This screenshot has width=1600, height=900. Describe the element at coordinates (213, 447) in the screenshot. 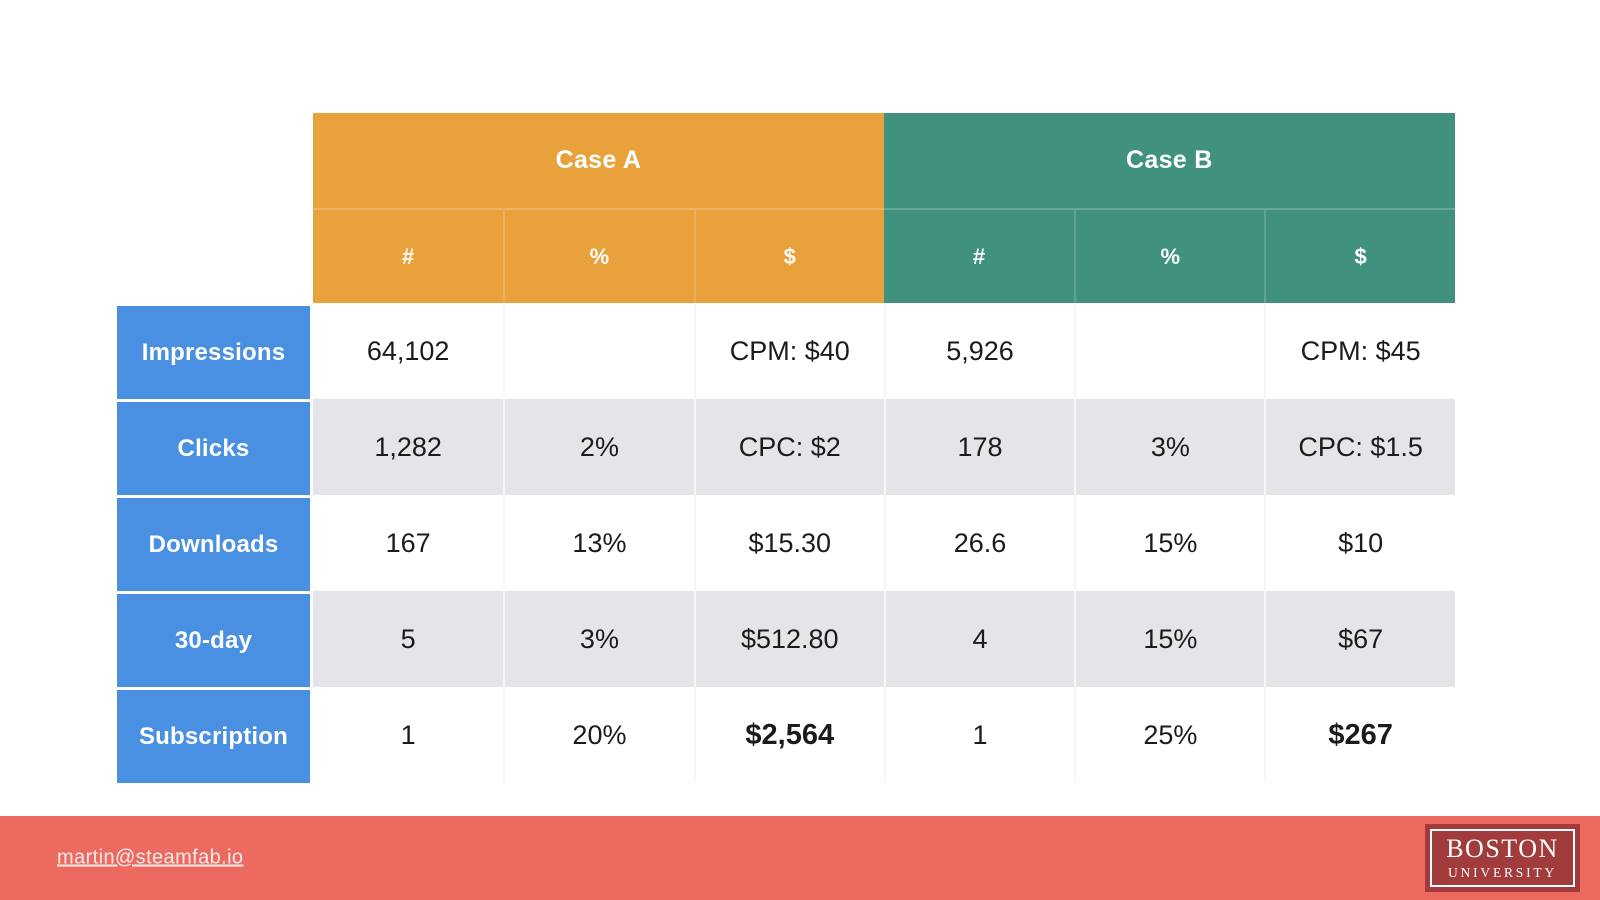

I see `row-label-clicks: Clicks` at that location.